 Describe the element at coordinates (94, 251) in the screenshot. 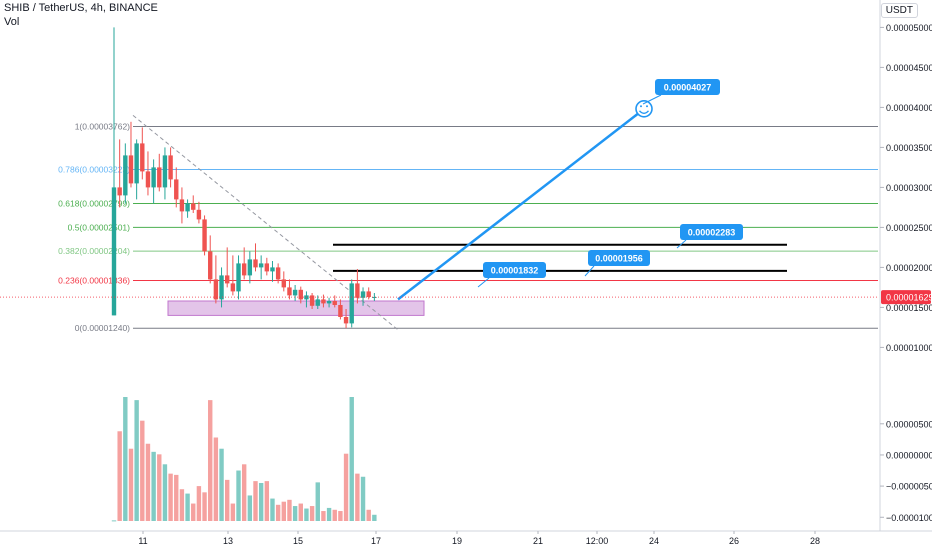

I see `fib-level-label: 0.382(0.00002204)` at that location.